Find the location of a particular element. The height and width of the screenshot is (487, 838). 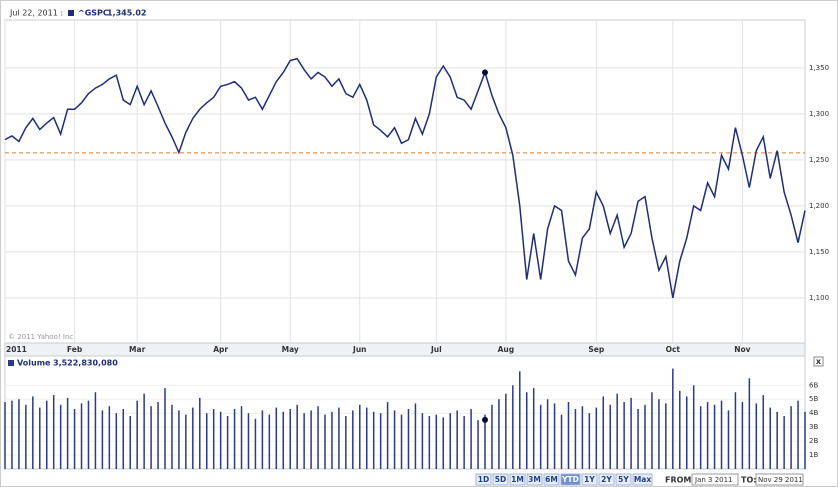

x-tick-label: Jun is located at coordinates (359, 349).